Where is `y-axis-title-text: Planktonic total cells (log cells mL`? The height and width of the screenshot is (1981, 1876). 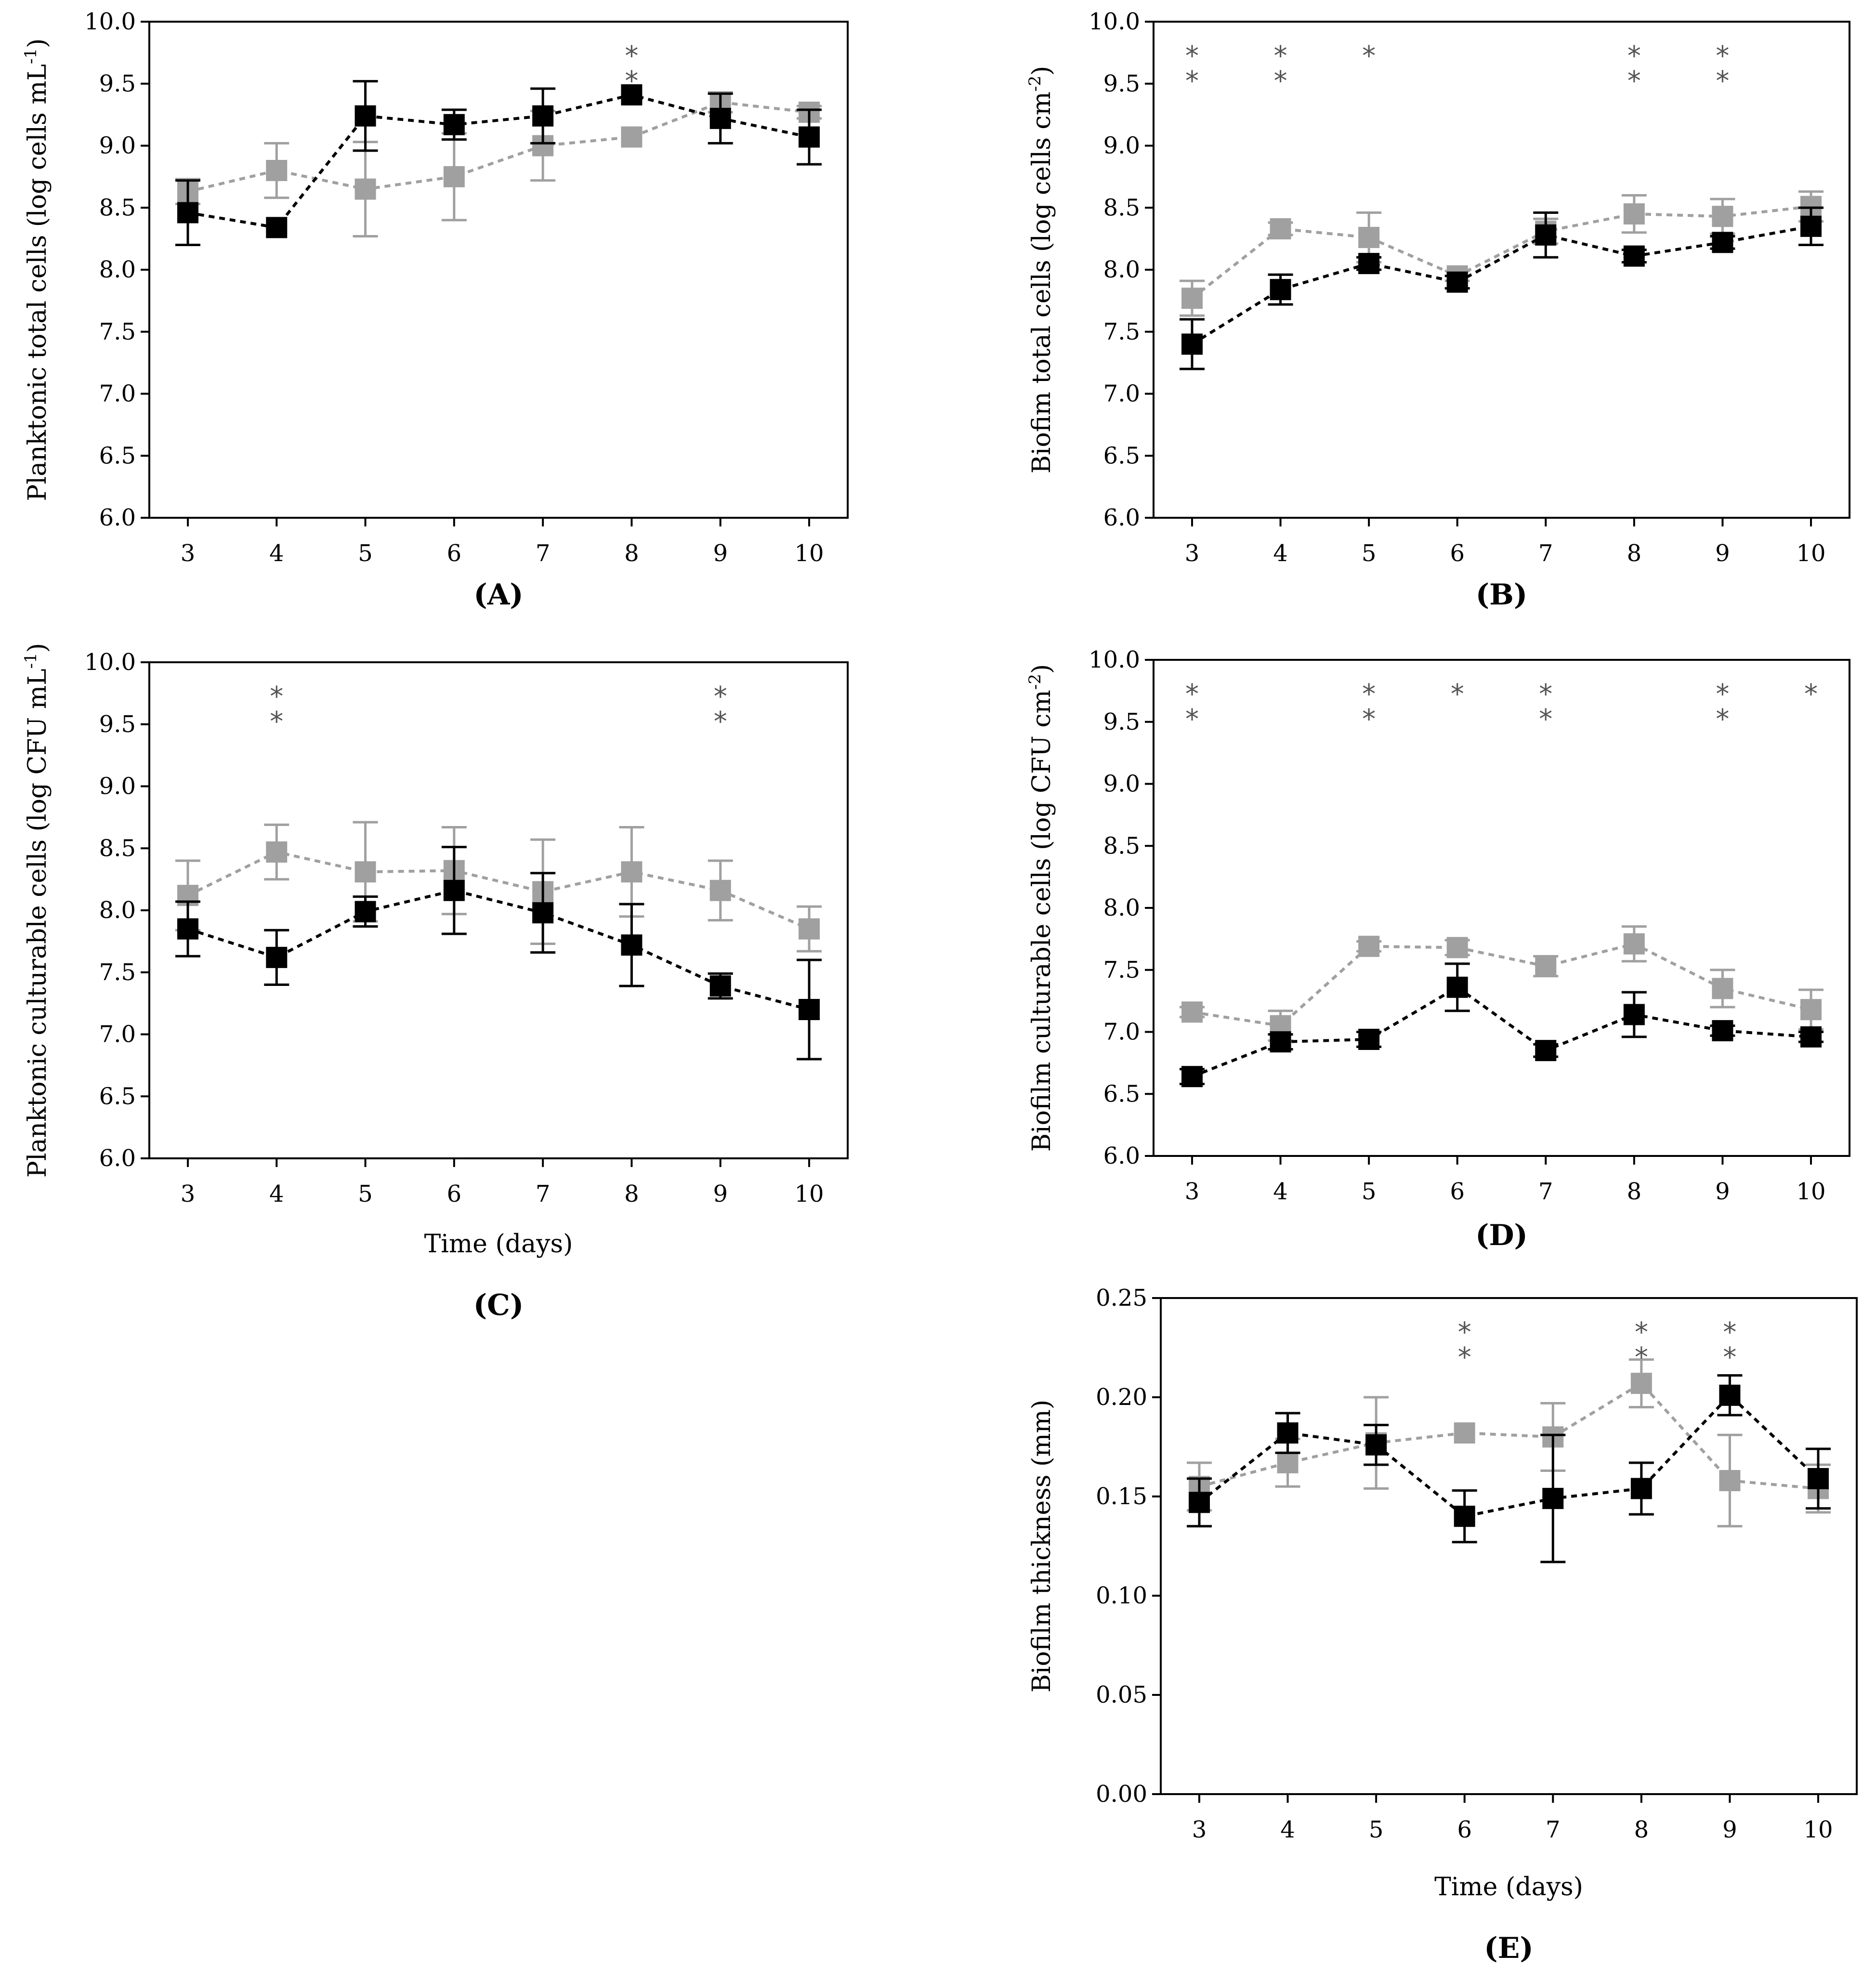 y-axis-title-text: Planktonic total cells (log cells mL is located at coordinates (37, 282).